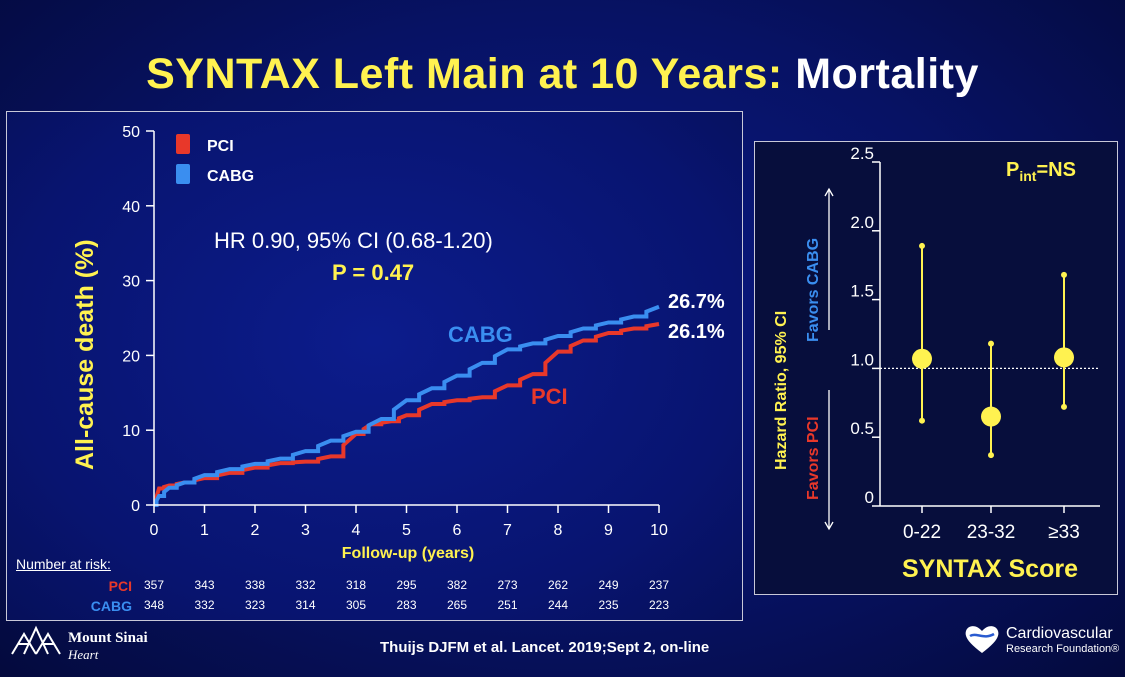 This screenshot has width=1125, height=677. Describe the element at coordinates (507, 605) in the screenshot. I see `risk-value: 251` at that location.